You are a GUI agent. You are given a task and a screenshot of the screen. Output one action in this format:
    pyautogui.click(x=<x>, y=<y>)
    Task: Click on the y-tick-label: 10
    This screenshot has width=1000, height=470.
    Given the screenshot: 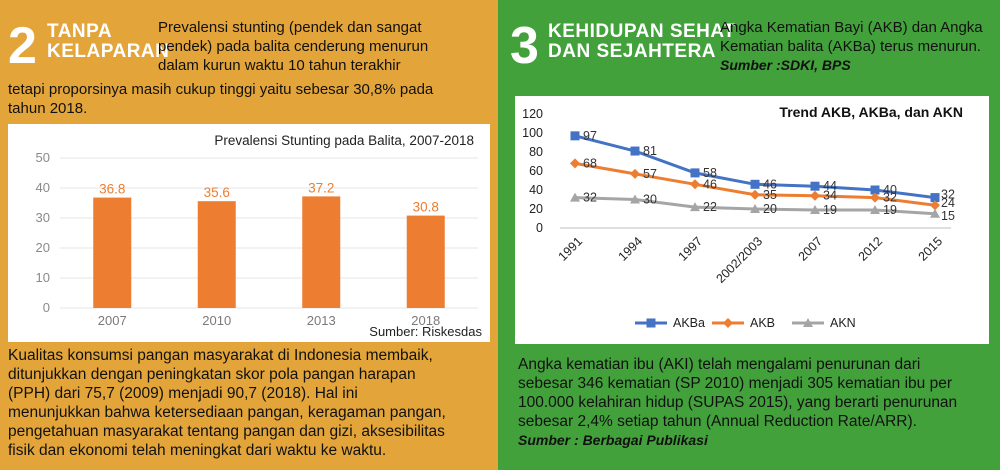 What is the action you would take?
    pyautogui.click(x=43, y=277)
    